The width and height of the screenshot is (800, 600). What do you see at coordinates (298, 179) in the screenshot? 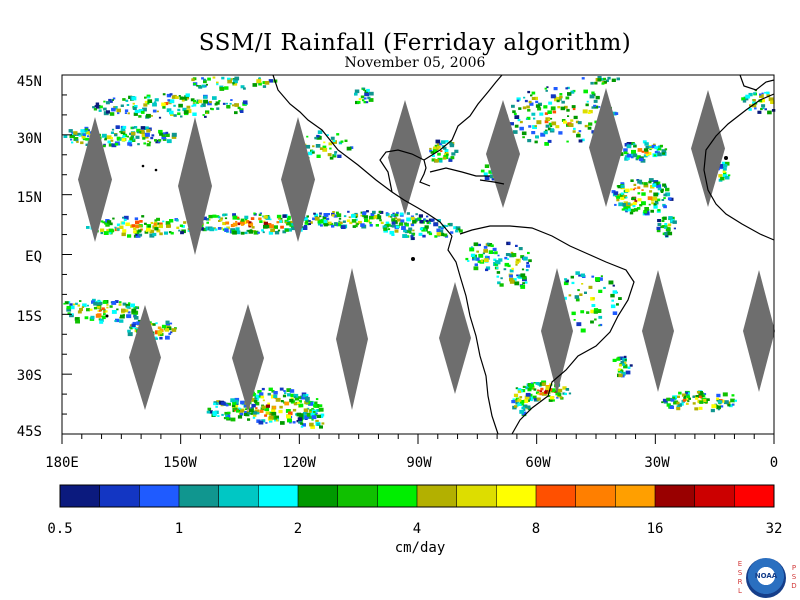
I see `missing-data-swath` at bounding box center [298, 179].